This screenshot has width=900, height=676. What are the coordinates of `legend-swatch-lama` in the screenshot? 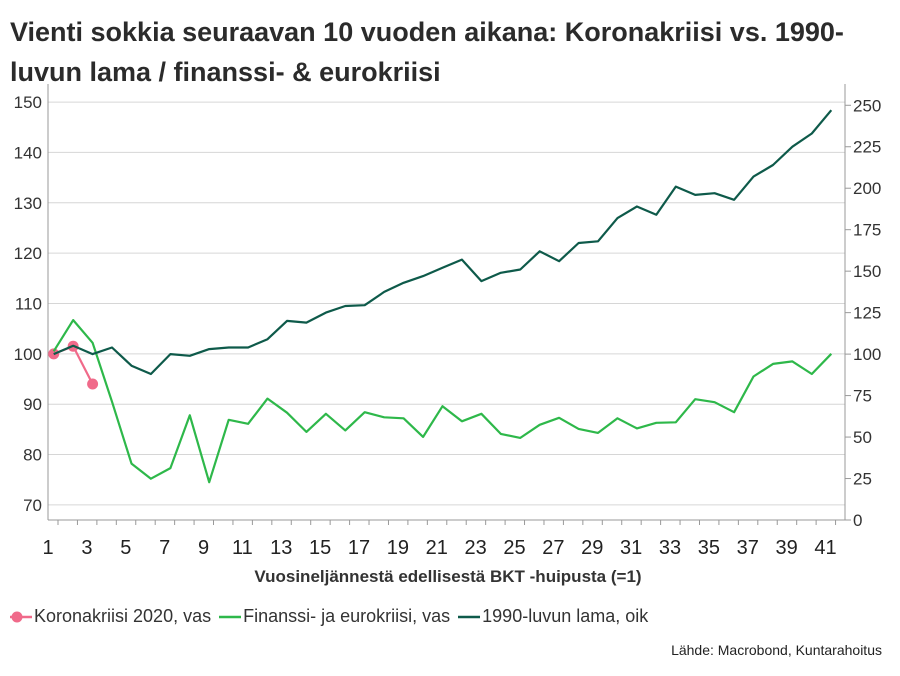 It's located at (469, 616).